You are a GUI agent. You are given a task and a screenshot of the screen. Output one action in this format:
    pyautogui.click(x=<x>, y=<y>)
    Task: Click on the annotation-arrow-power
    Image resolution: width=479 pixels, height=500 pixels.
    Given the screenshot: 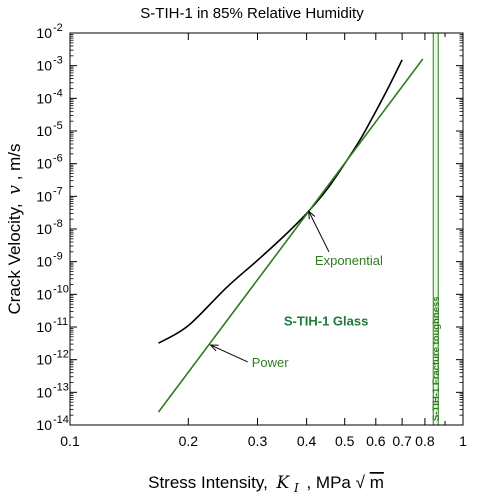 What is the action you would take?
    pyautogui.click(x=229, y=353)
    